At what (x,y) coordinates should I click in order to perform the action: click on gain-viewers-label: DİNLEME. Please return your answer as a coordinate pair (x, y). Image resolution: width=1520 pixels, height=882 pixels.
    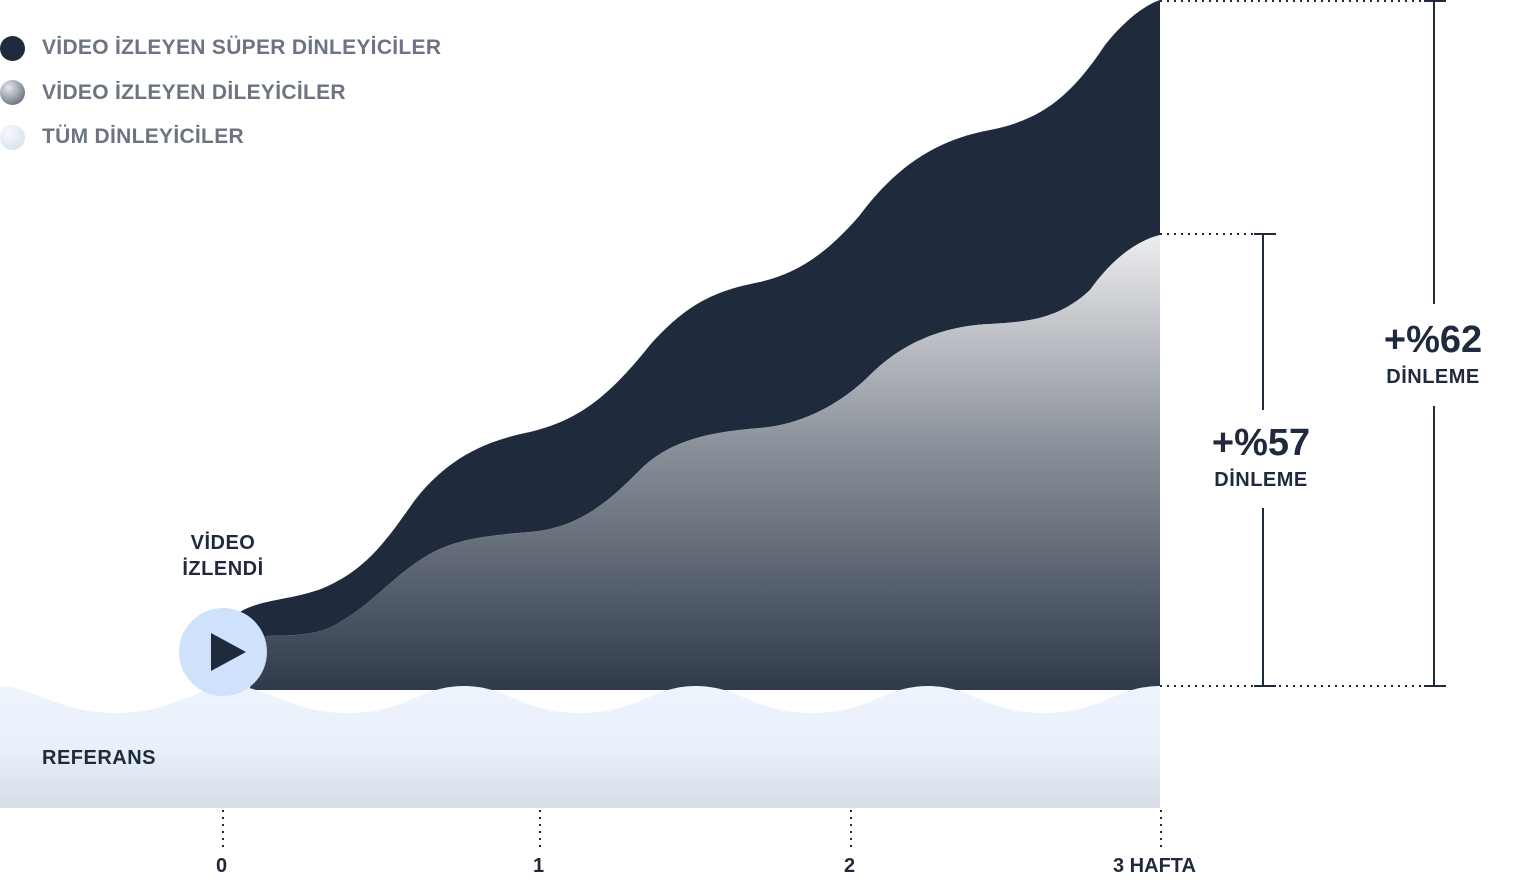
    Looking at the image, I should click on (1261, 480).